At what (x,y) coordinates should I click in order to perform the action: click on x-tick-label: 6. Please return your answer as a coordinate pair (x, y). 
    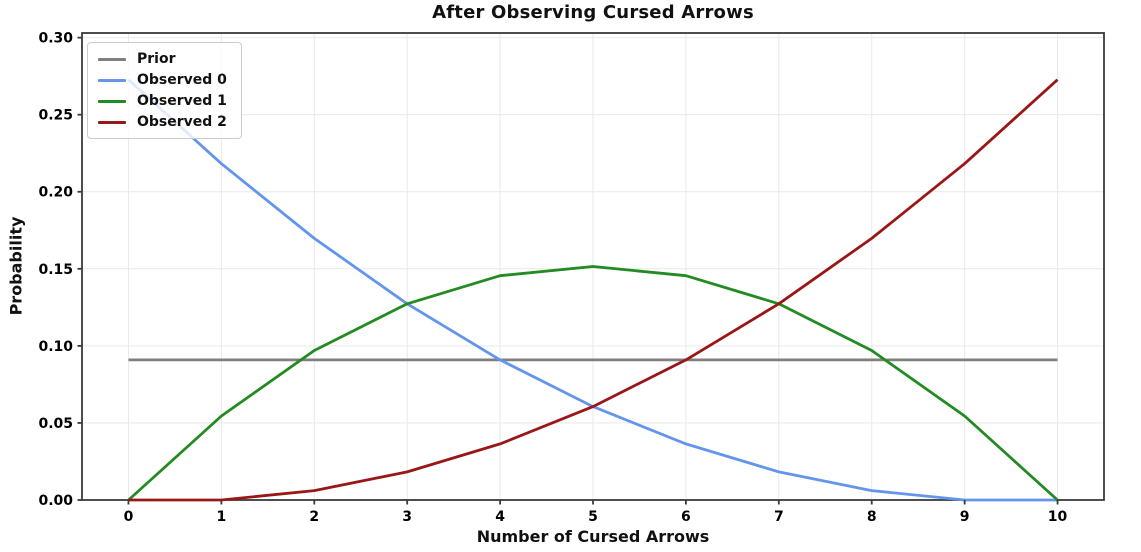
    Looking at the image, I should click on (686, 517).